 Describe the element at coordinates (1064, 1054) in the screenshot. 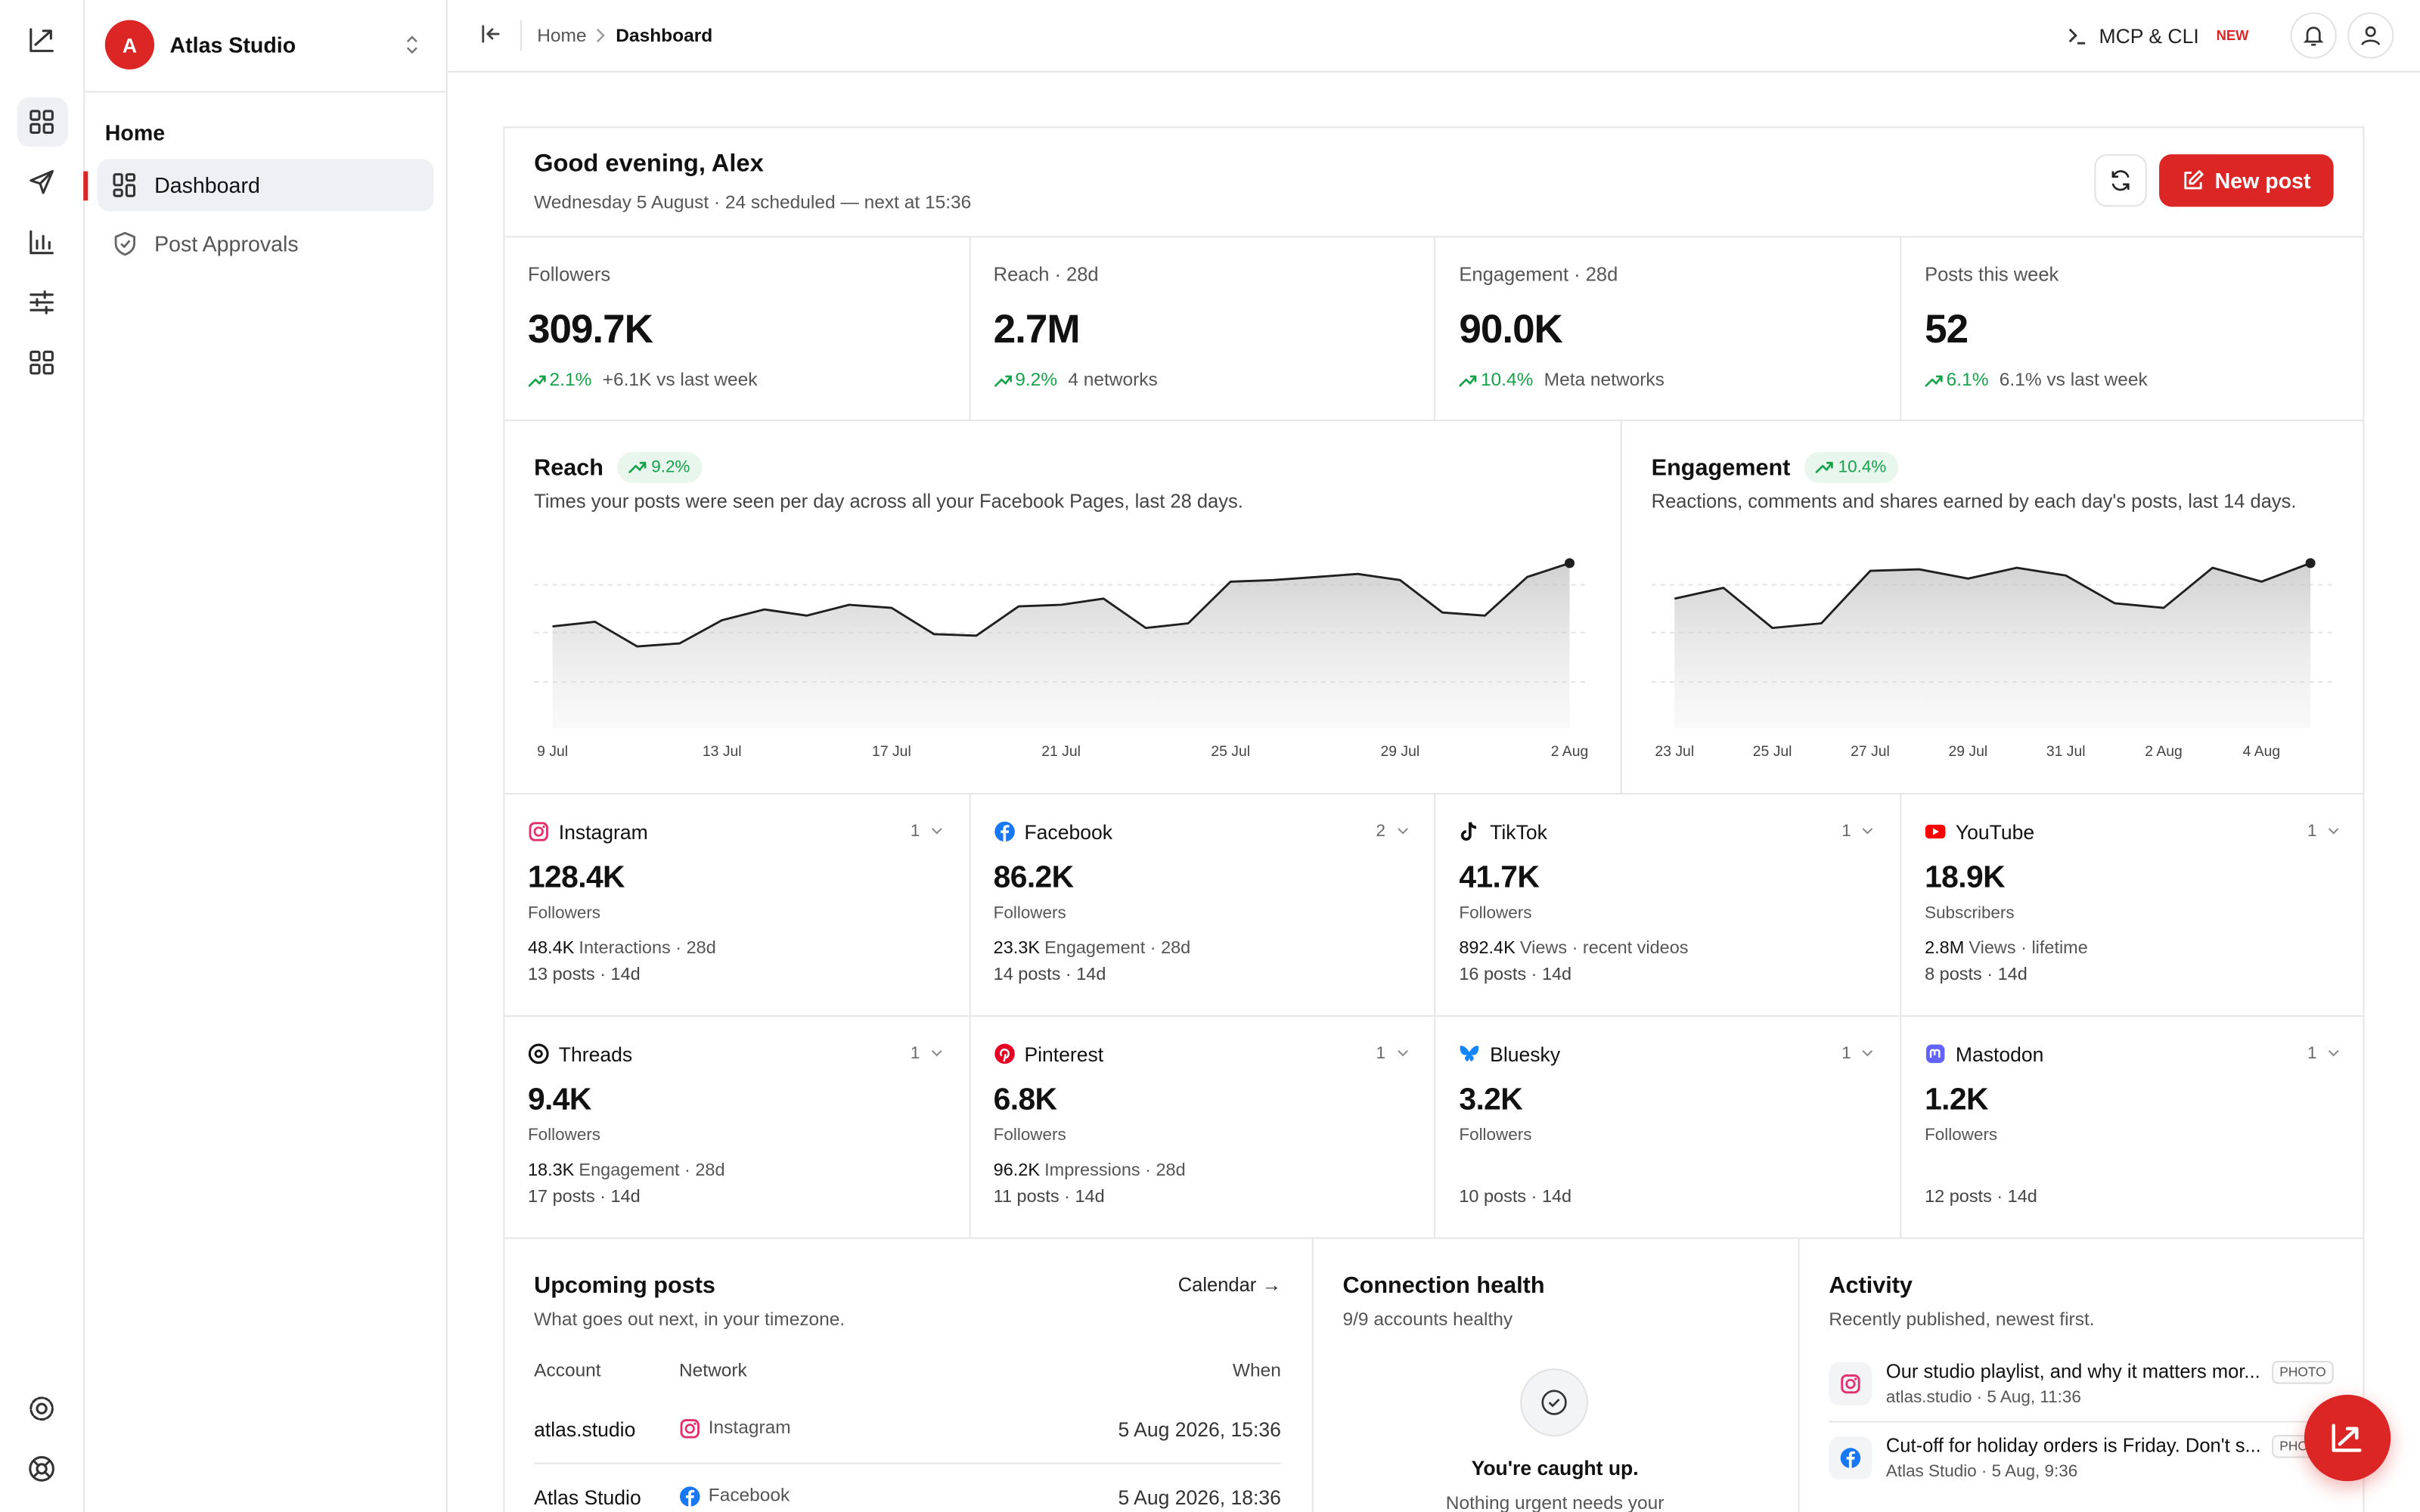

I see `network-name: Pinterest` at that location.